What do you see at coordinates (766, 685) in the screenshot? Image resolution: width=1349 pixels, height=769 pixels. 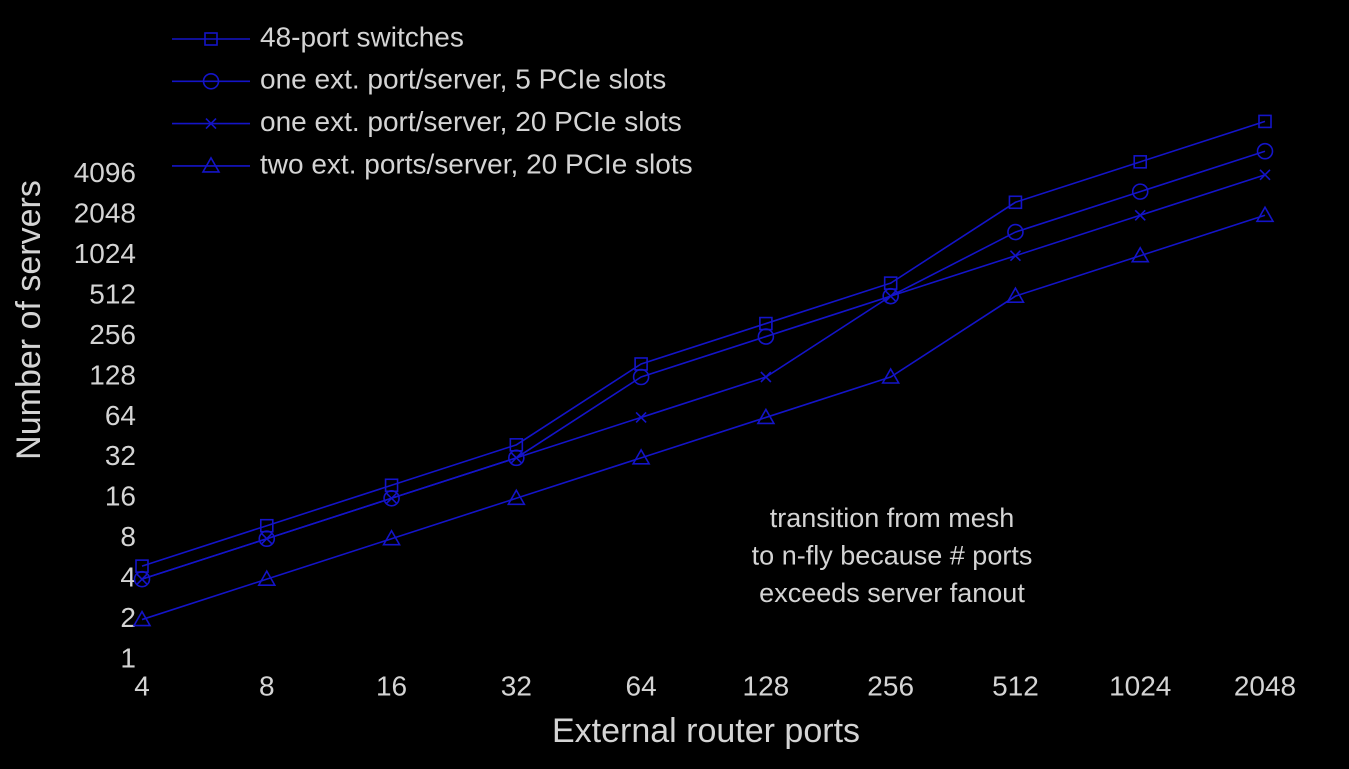 I see `x-tick-label: 128` at bounding box center [766, 685].